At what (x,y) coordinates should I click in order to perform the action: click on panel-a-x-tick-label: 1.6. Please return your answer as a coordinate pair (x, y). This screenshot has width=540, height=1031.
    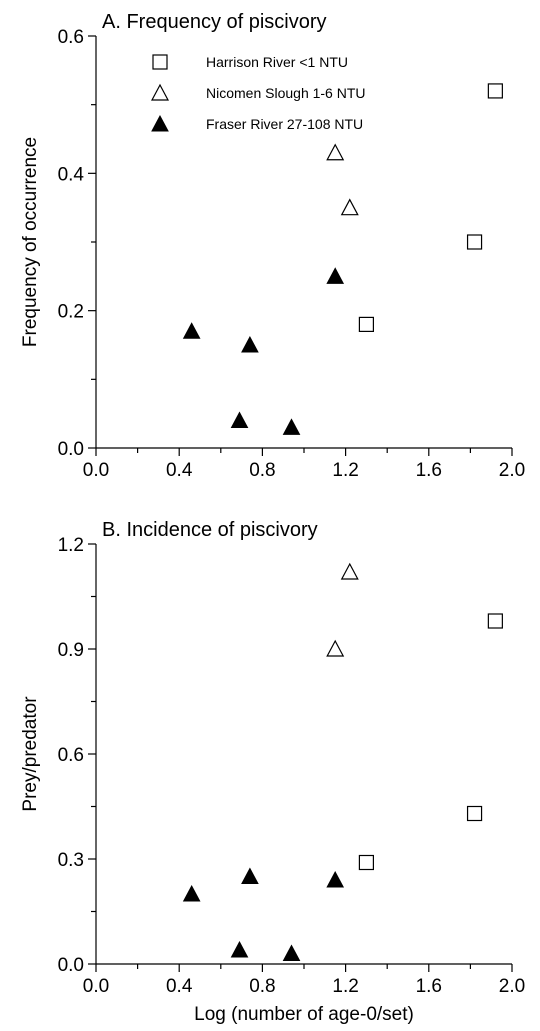
    Looking at the image, I should click on (429, 470).